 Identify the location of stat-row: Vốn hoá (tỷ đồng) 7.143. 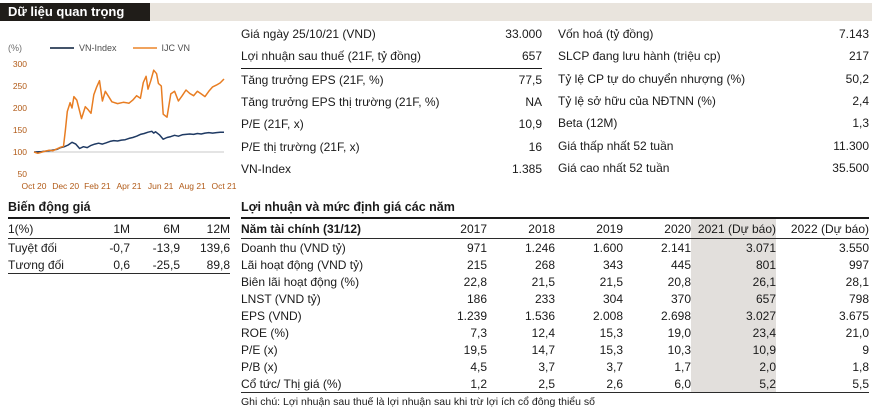
(713, 34).